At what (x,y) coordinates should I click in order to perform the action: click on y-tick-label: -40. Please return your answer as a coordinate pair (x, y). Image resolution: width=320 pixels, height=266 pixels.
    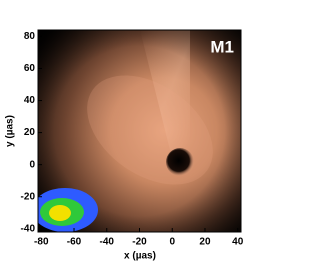
    Looking at the image, I should click on (28, 228).